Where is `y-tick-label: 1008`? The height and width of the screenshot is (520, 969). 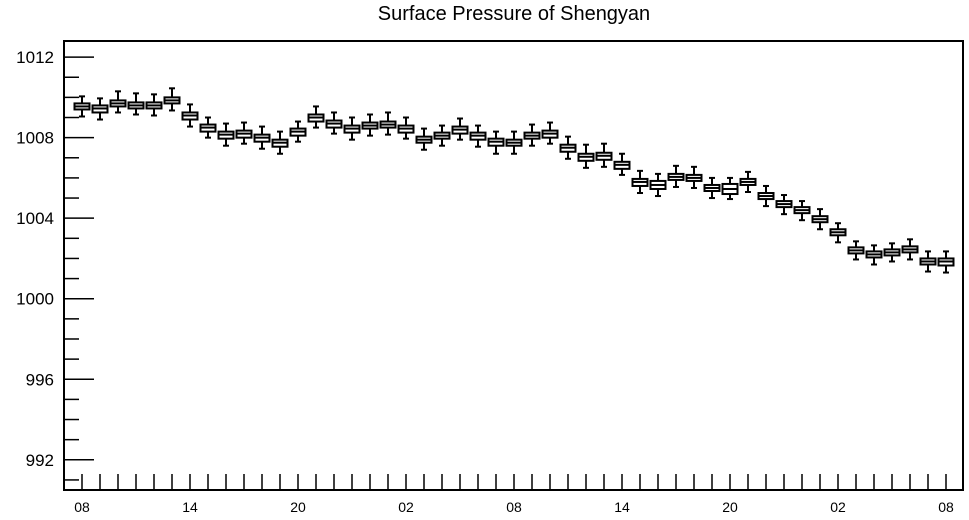
y-tick-label: 1008 is located at coordinates (35, 138).